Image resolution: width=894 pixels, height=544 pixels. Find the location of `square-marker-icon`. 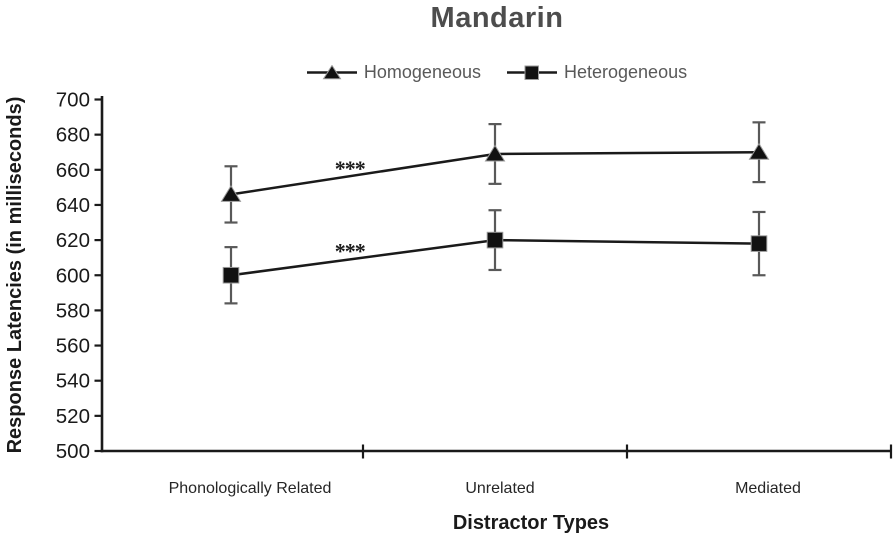

square-marker-icon is located at coordinates (532, 72).